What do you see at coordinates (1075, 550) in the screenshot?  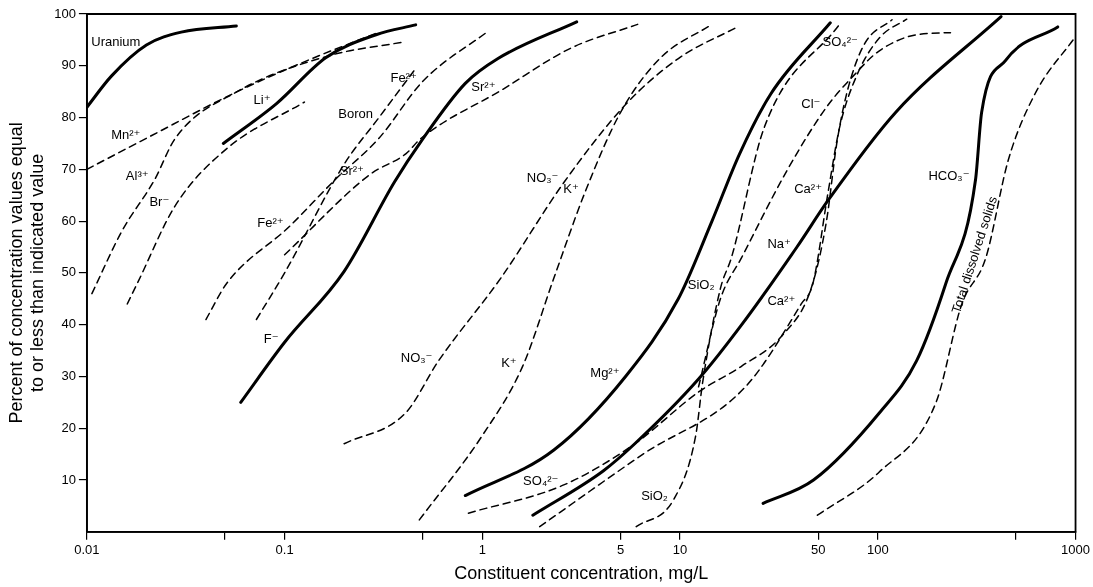 I see `x-tick-label: 1000` at bounding box center [1075, 550].